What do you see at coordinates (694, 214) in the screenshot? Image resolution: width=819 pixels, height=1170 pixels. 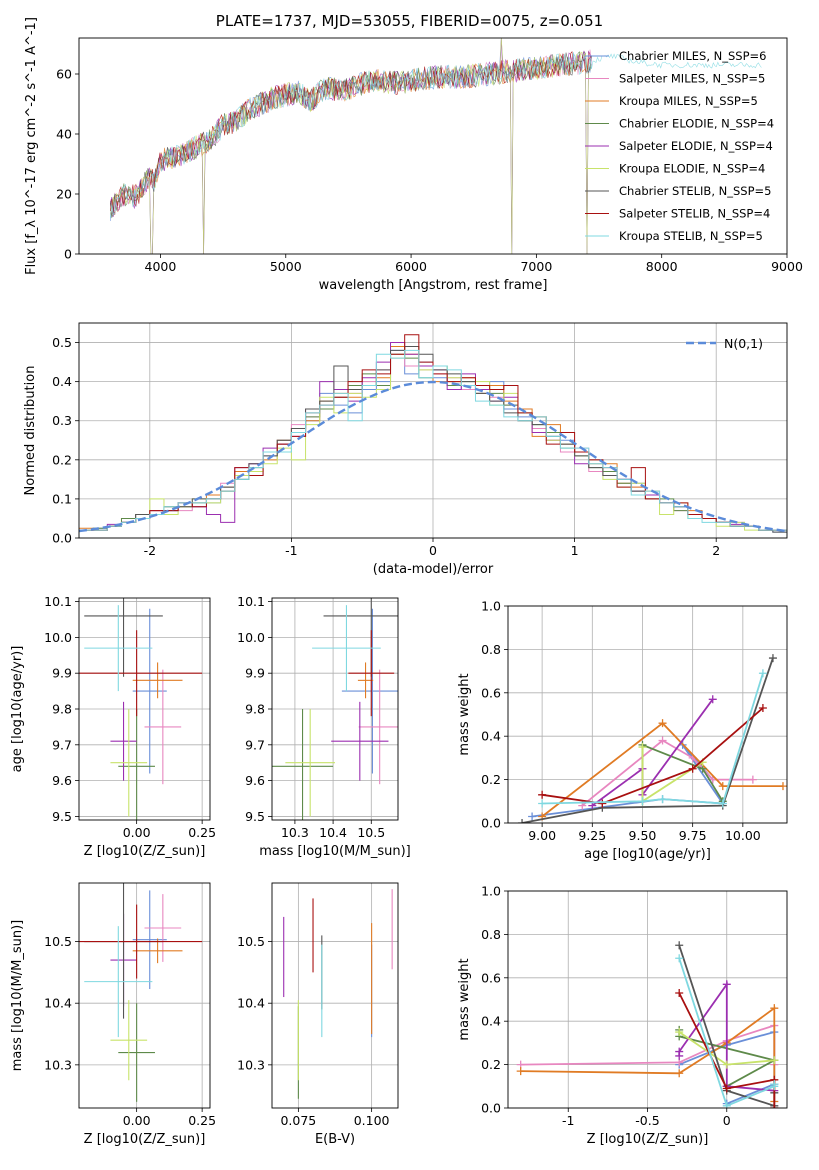 I see `legend-label-salpeter_stelib: Salpeter STELIB, N_SSP=4` at bounding box center [694, 214].